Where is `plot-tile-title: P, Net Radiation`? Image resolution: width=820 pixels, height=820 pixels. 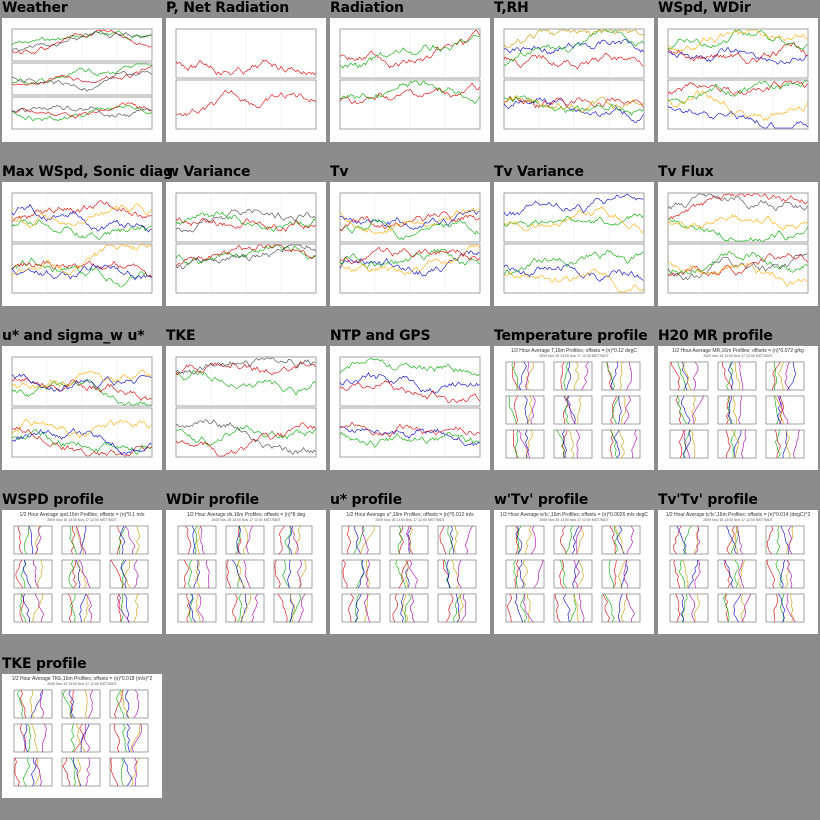 plot-tile-title: P, Net Radiation is located at coordinates (228, 8).